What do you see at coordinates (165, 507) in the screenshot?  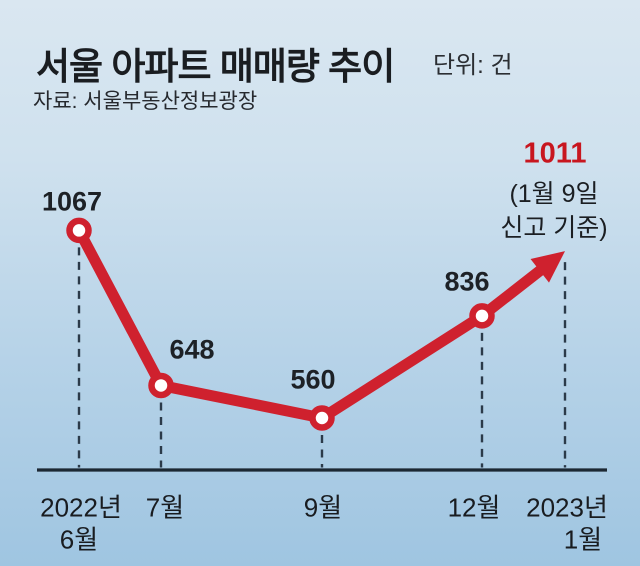 I see `x-axis-label-jul: 7월` at bounding box center [165, 507].